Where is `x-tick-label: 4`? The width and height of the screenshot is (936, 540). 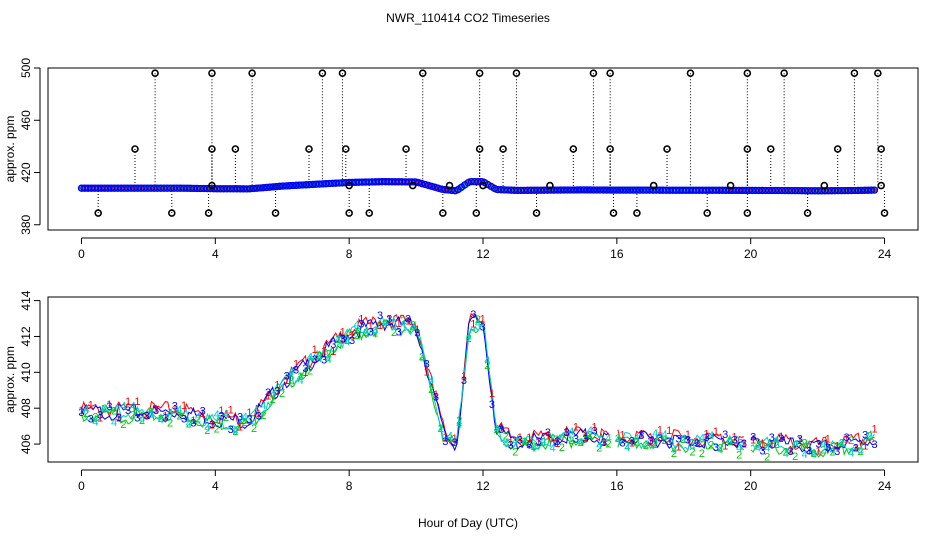
x-tick-label: 4 is located at coordinates (215, 486).